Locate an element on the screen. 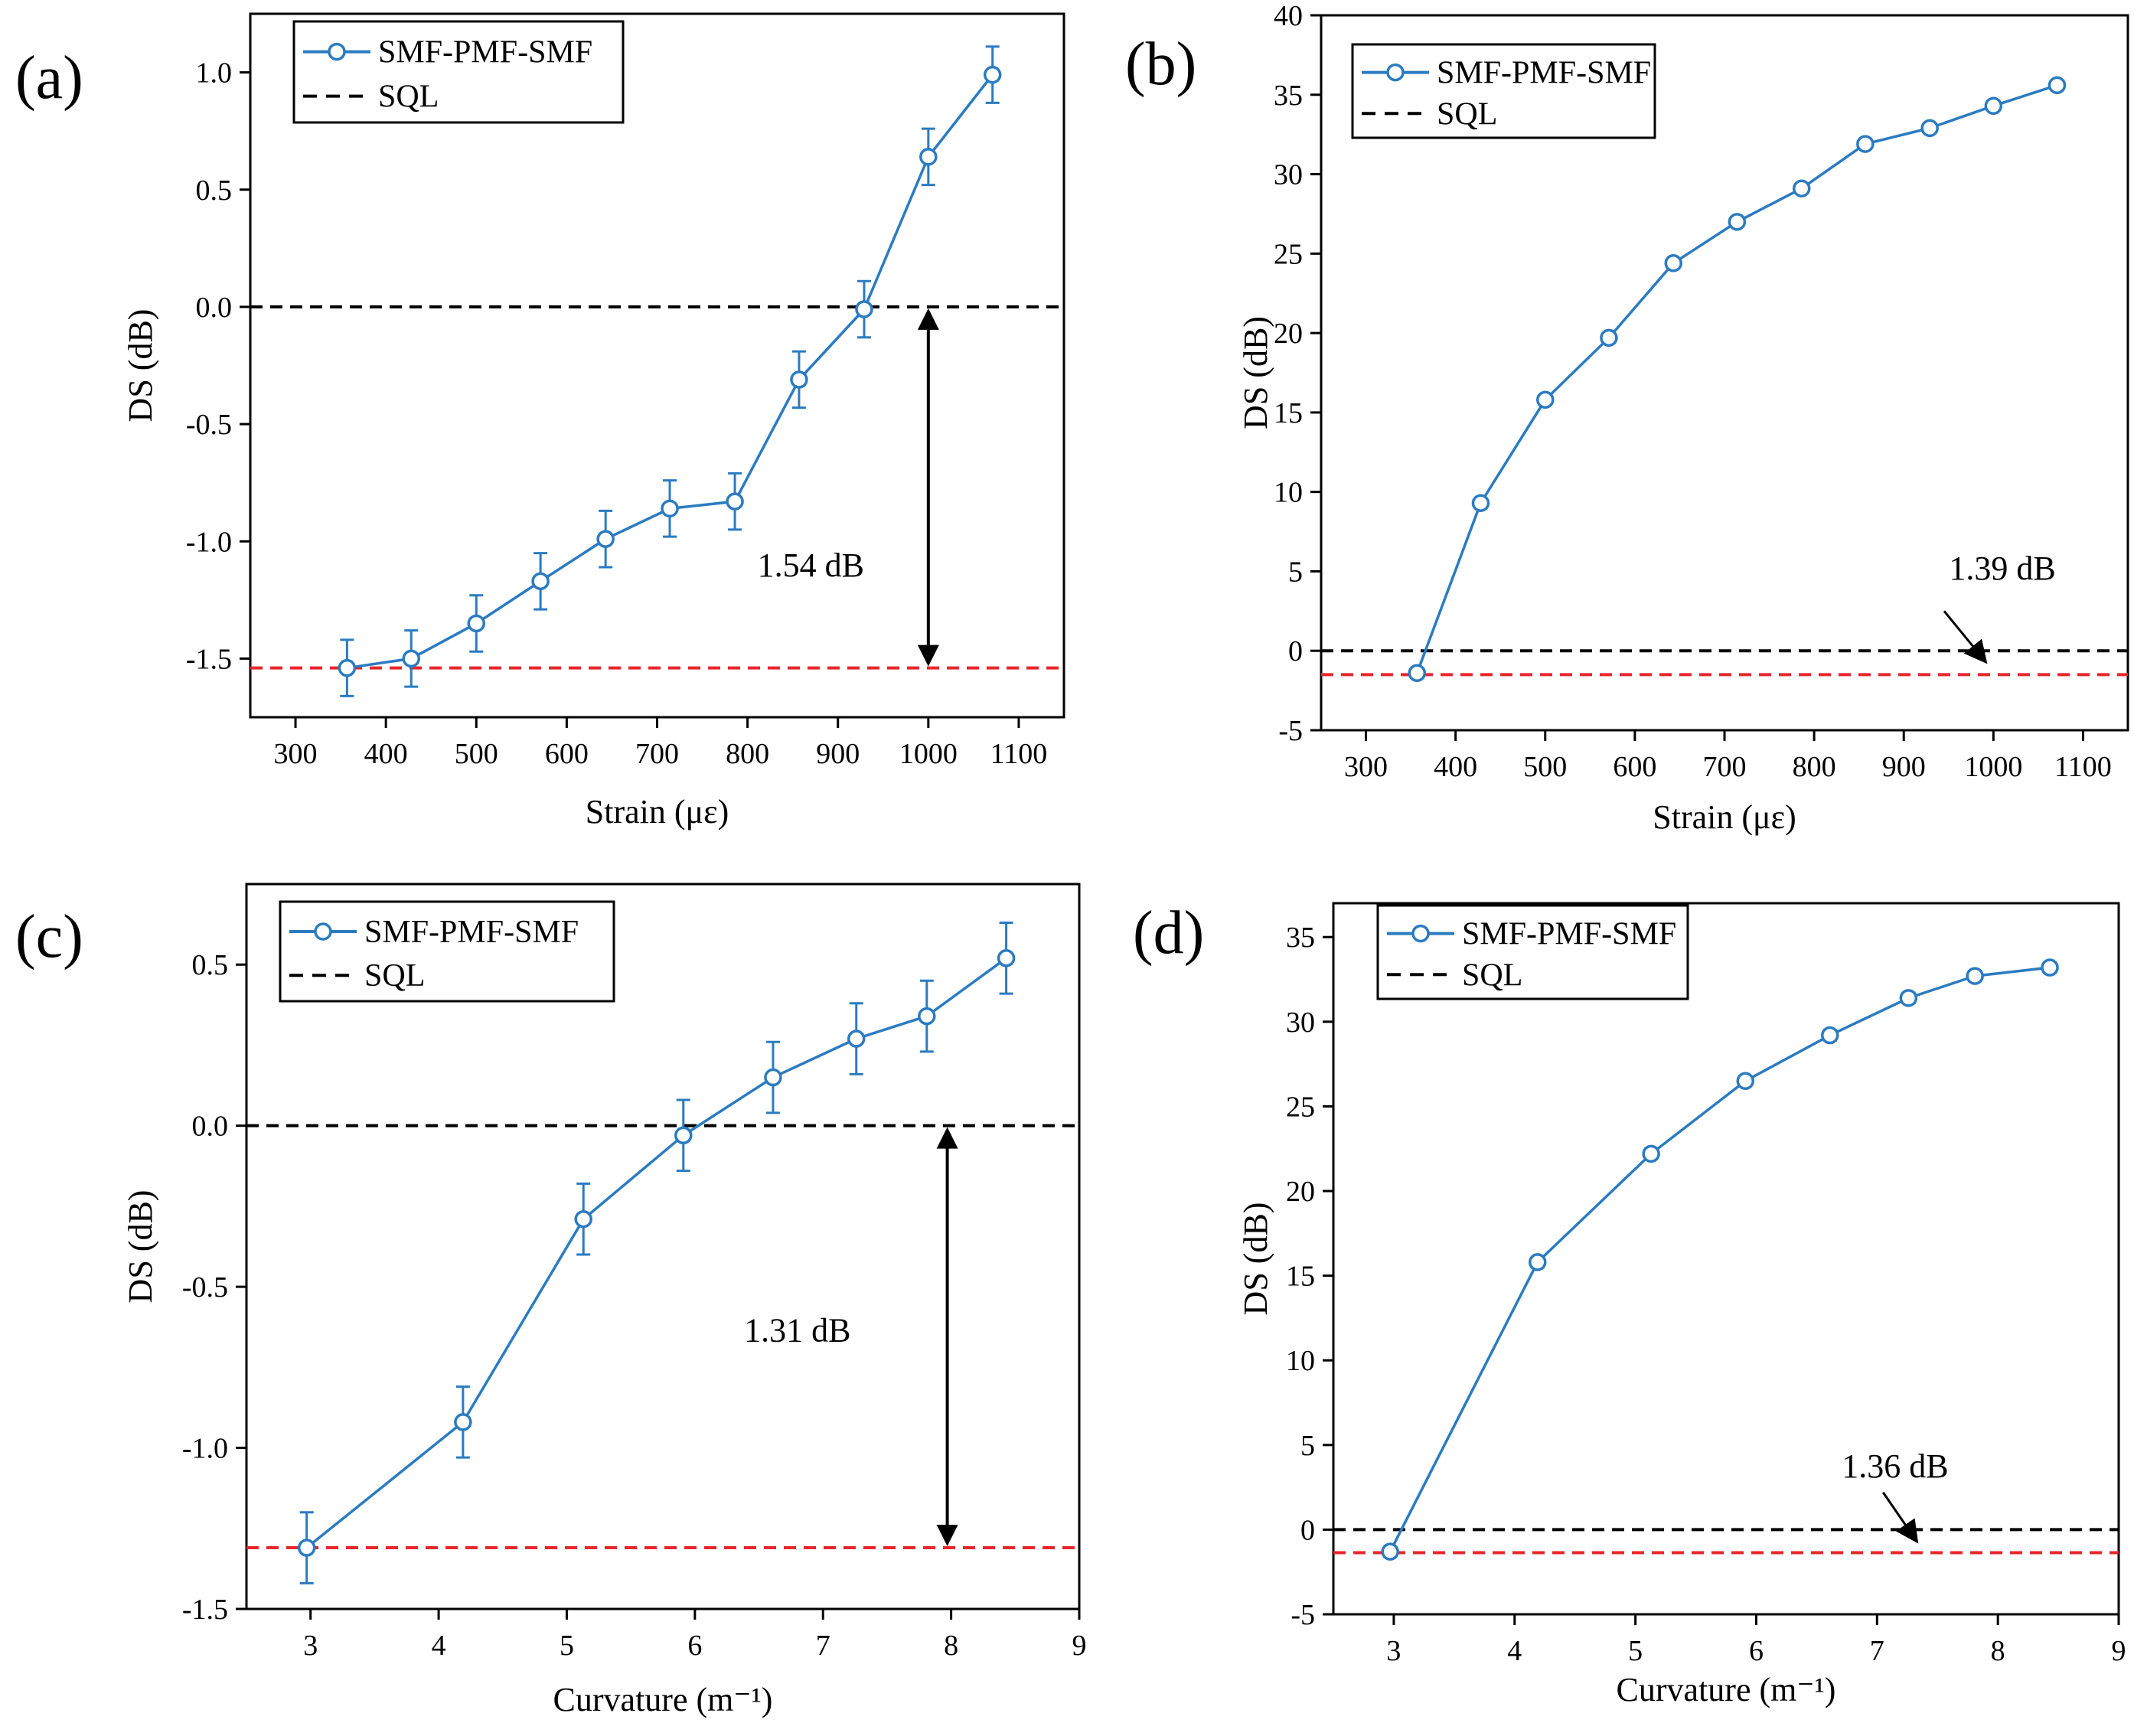 This screenshot has height=1736, width=2134. annotation-label: 1.39 dB is located at coordinates (2002, 568).